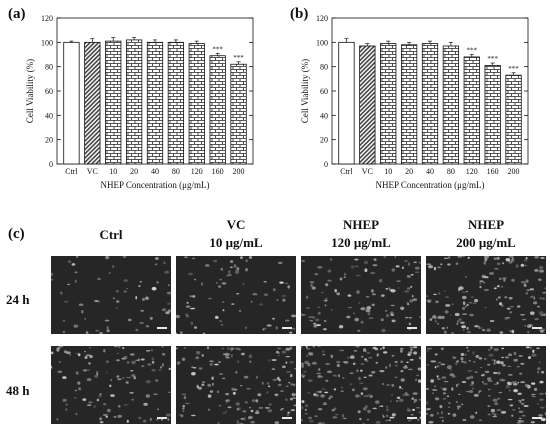  Describe the element at coordinates (299, 14) in the screenshot. I see `panel-label-b: (b)` at that location.